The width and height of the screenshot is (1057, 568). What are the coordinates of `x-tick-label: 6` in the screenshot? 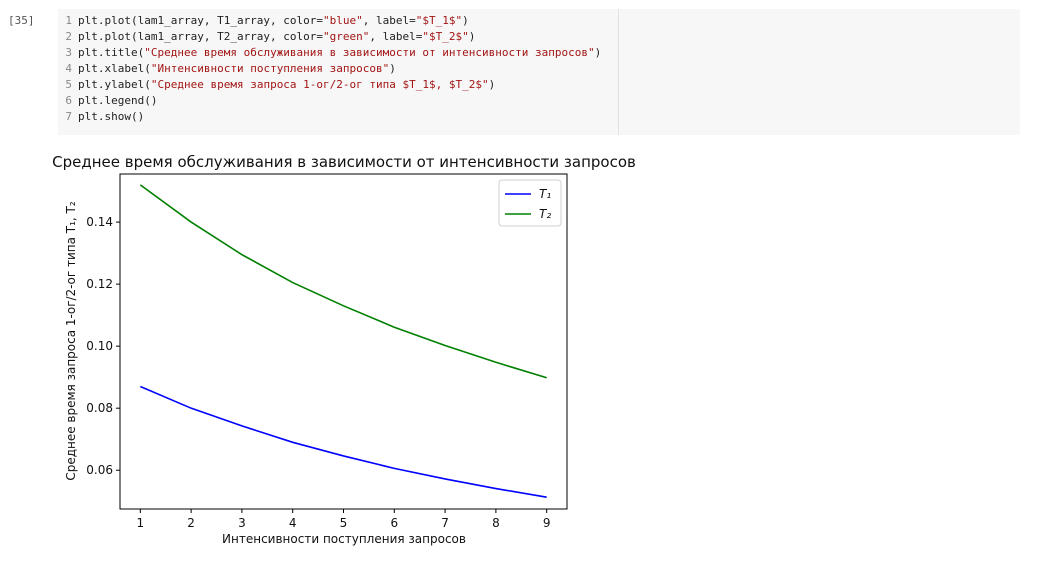 It's located at (394, 523).